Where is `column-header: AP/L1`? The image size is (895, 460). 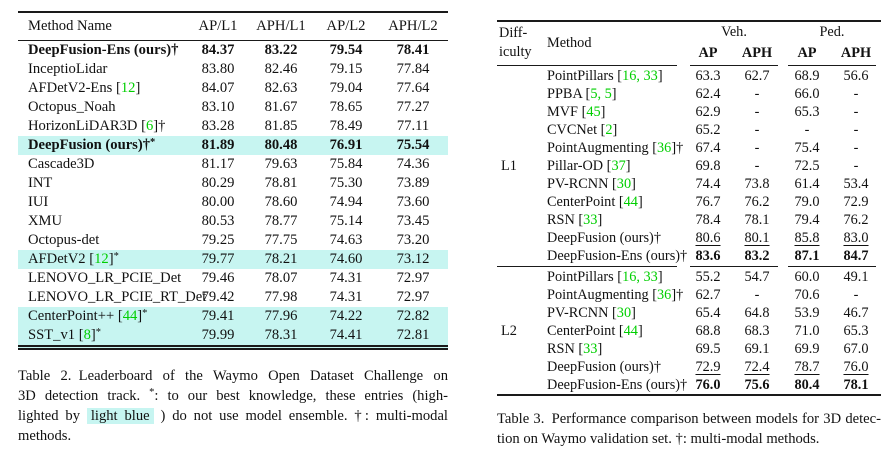
column-header: AP/L1 is located at coordinates (218, 26).